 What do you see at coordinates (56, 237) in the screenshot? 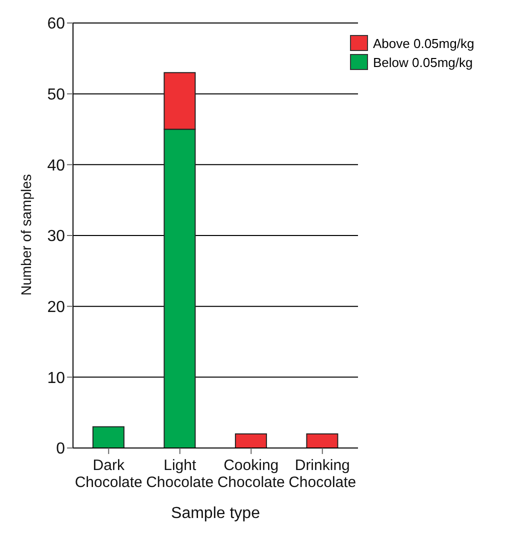
I see `y-tick-label: 30` at bounding box center [56, 237].